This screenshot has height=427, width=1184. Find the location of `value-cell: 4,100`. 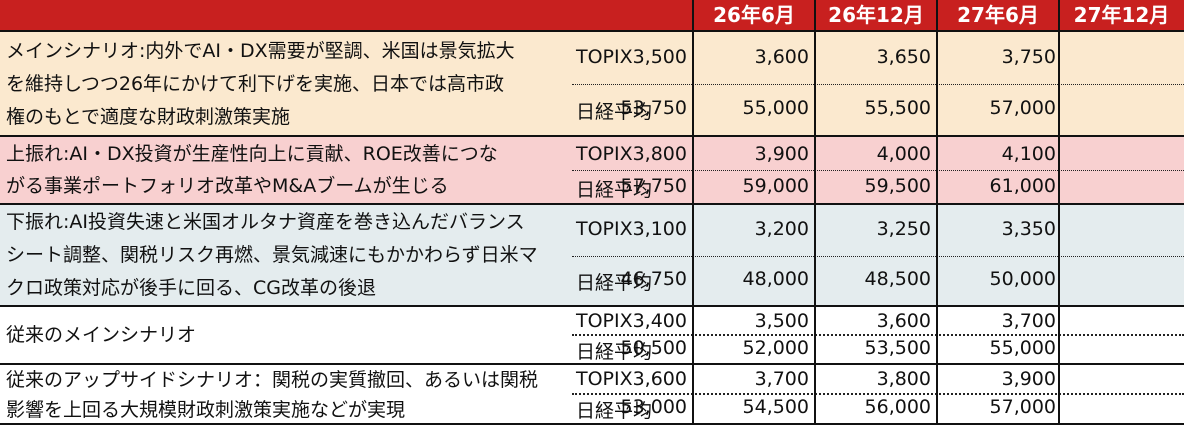

value-cell: 4,100 is located at coordinates (1028, 154).